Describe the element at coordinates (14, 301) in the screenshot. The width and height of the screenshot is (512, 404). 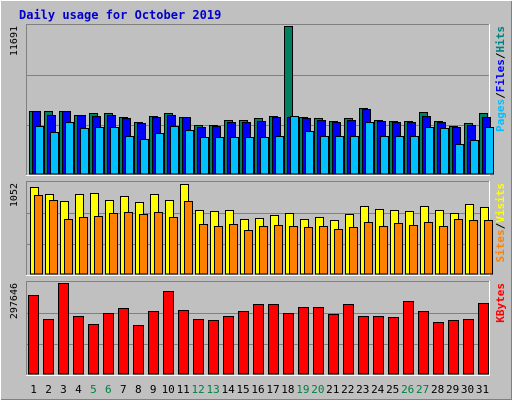
I see `y-max-label: 297646` at that location.